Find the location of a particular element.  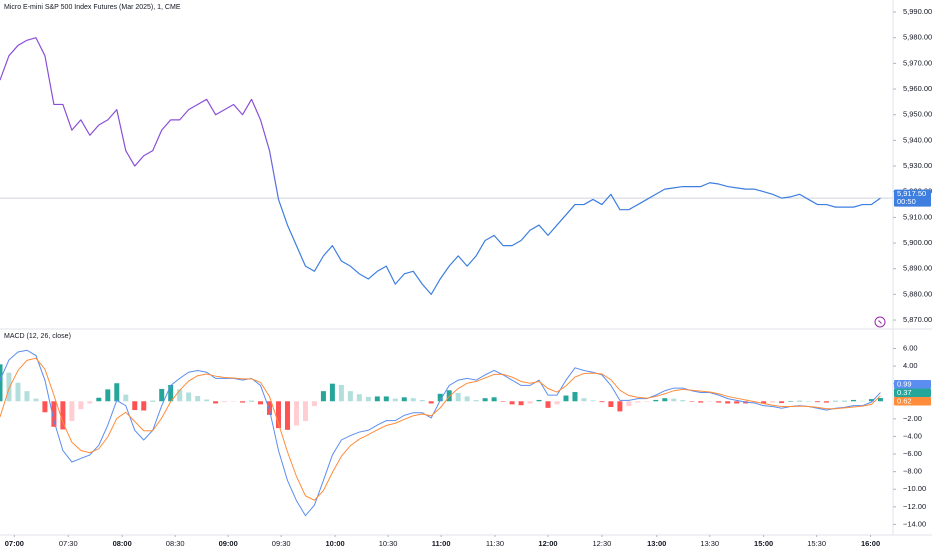

y-tick-label: 5,970.00 is located at coordinates (917, 62).